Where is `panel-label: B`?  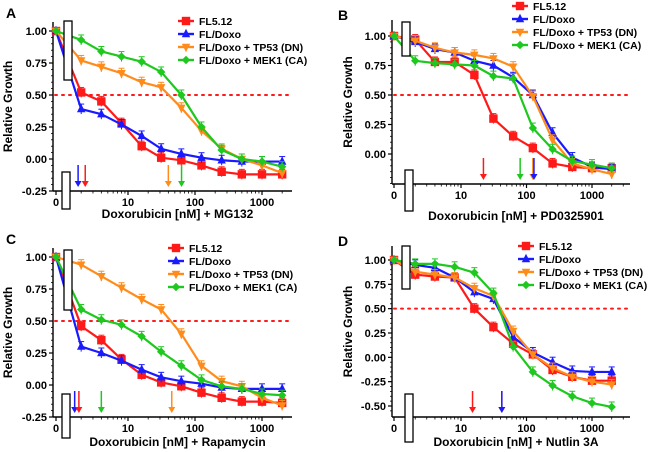
panel-label: B is located at coordinates (343, 15).